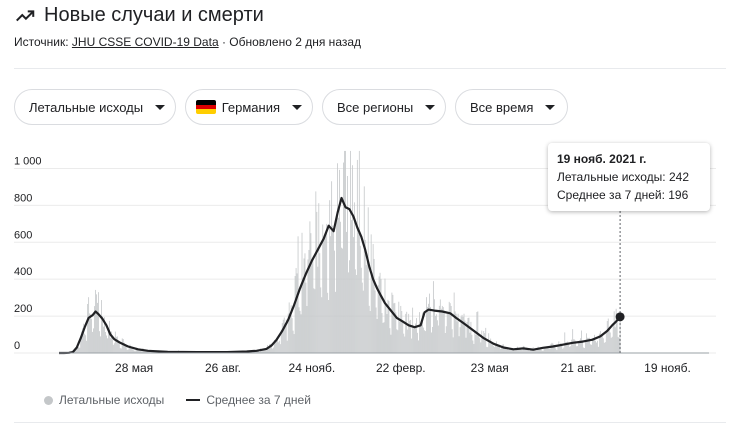 The height and width of the screenshot is (437, 730). Describe the element at coordinates (154, 15) in the screenshot. I see `page-title: Новые случаи и смерти` at that location.